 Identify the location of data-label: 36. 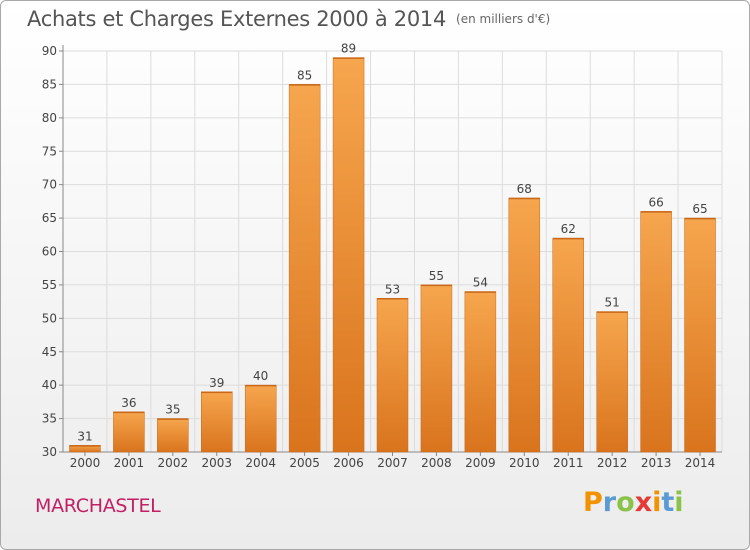
(128, 403).